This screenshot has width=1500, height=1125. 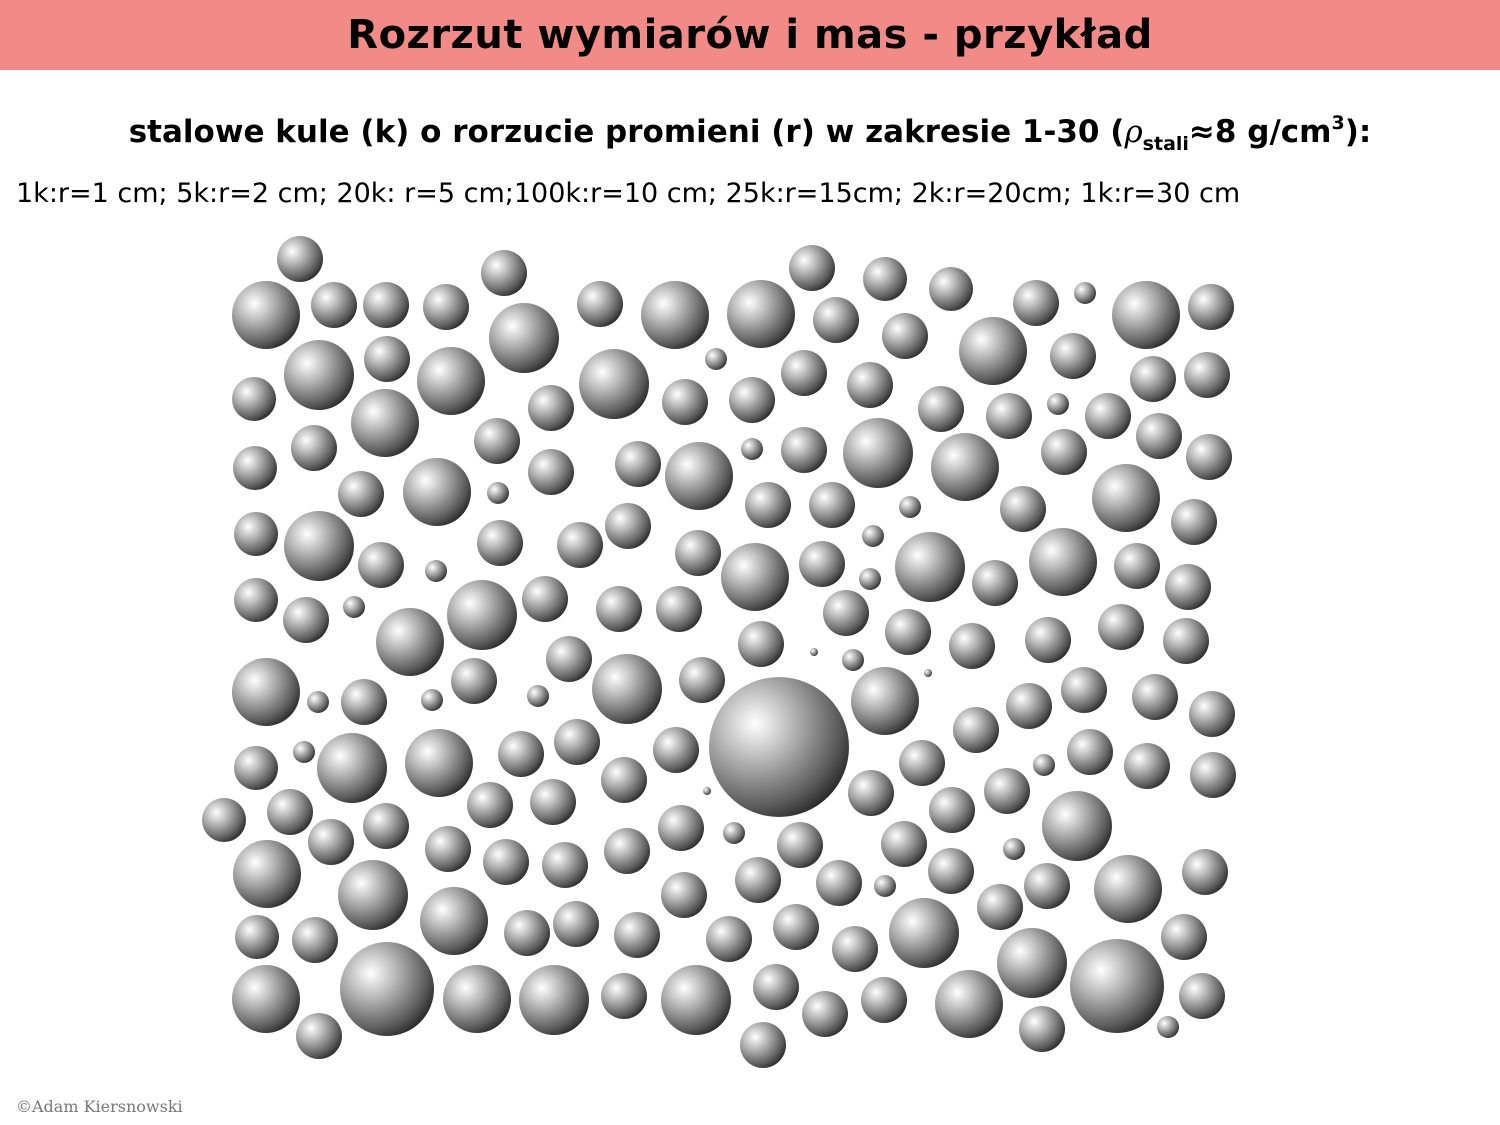 What do you see at coordinates (99, 1106) in the screenshot?
I see `copyright-footer: ©Adam Kiersnowski` at bounding box center [99, 1106].